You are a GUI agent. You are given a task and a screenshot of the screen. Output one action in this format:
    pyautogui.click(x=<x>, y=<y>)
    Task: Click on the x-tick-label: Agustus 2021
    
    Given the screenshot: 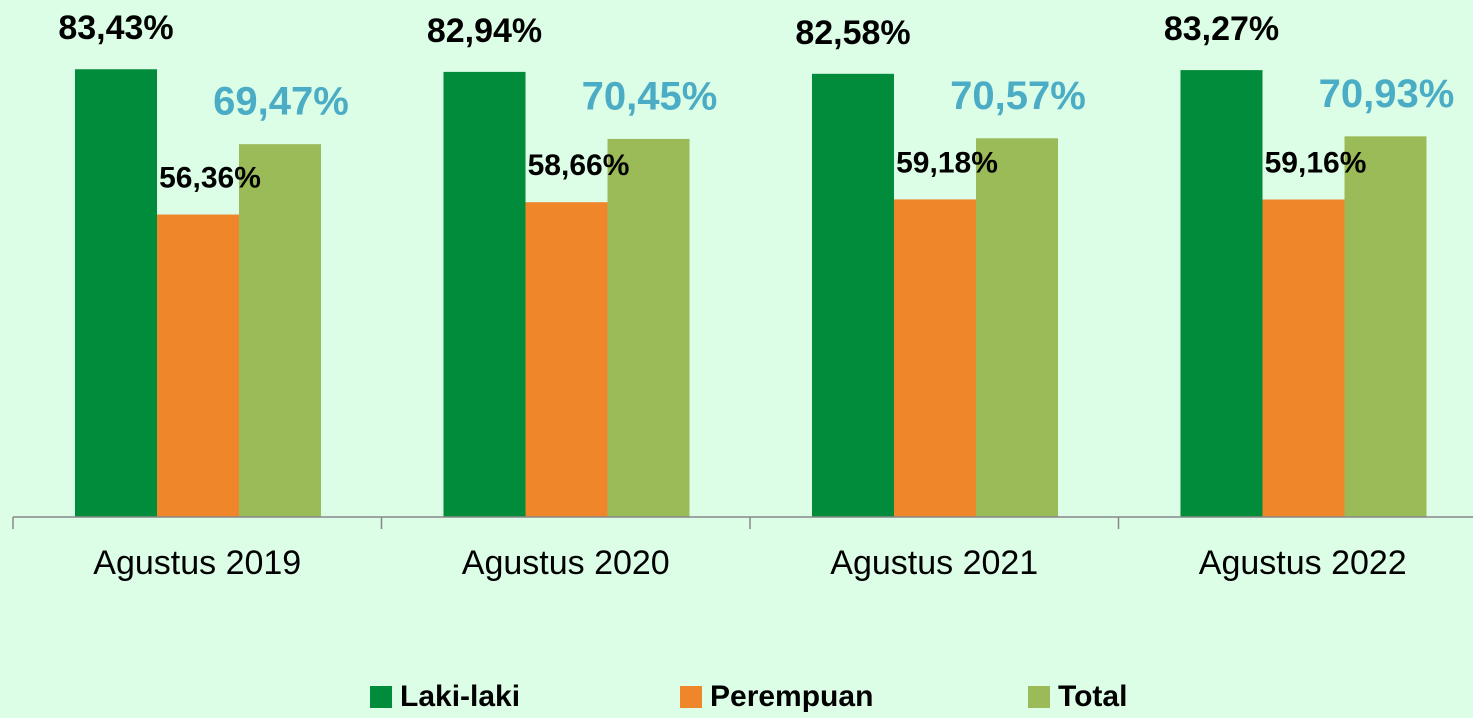 What is the action you would take?
    pyautogui.click(x=934, y=563)
    